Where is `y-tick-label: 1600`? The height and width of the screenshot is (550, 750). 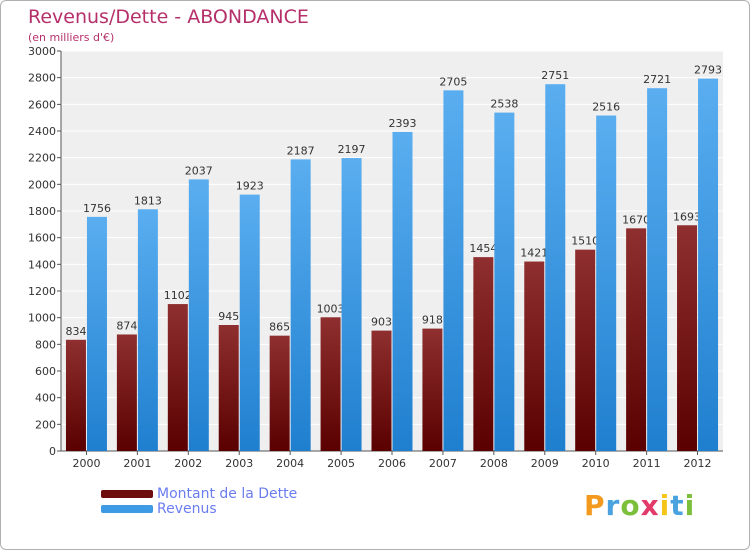
y-tick-label: 1600 is located at coordinates (42, 238).